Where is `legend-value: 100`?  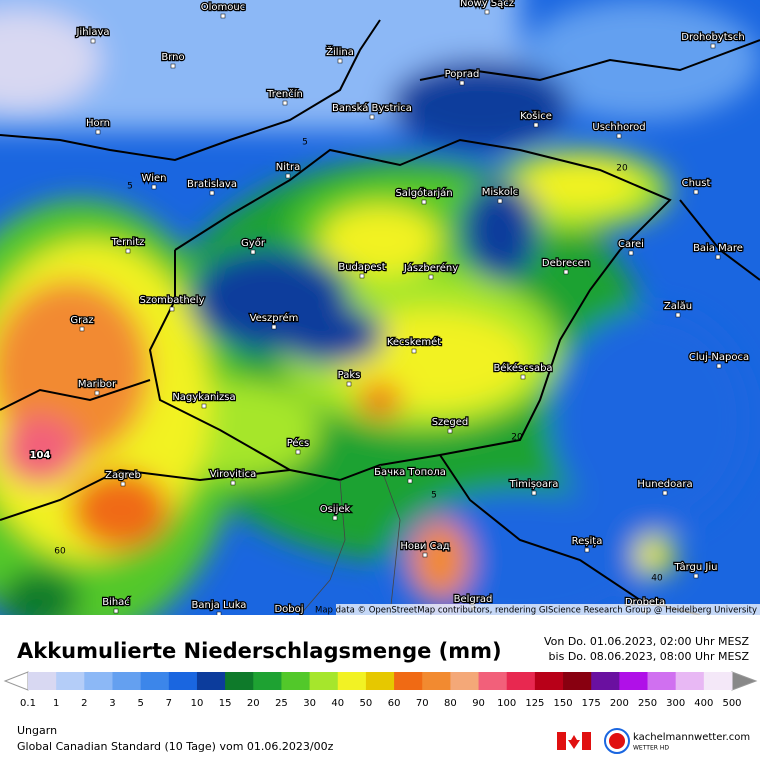 legend-value: 100 is located at coordinates (506, 703).